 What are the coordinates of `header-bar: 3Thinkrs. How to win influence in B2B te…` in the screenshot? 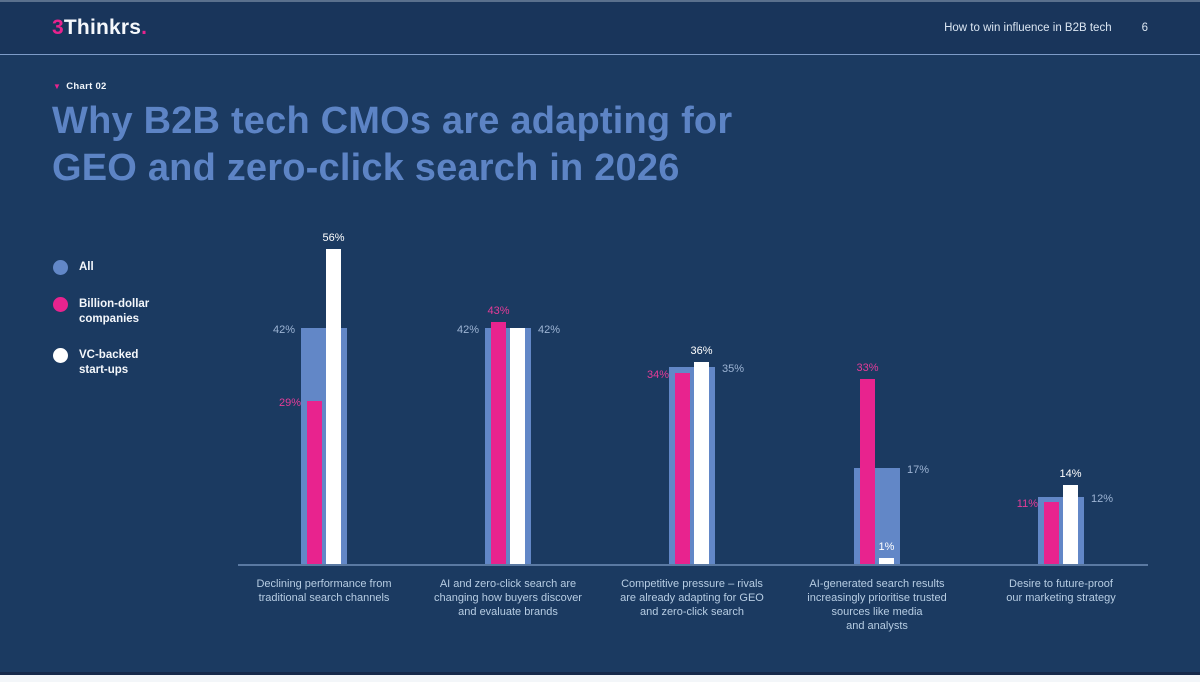 It's located at (600, 28).